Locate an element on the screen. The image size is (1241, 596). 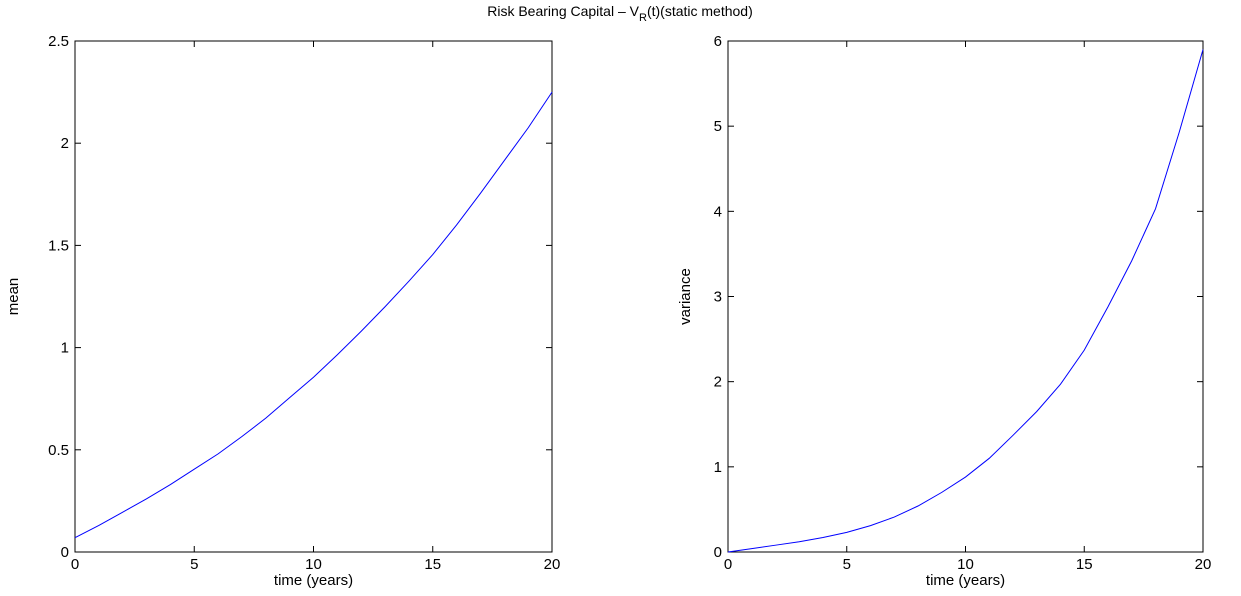
title-subscript: R is located at coordinates (643, 18).